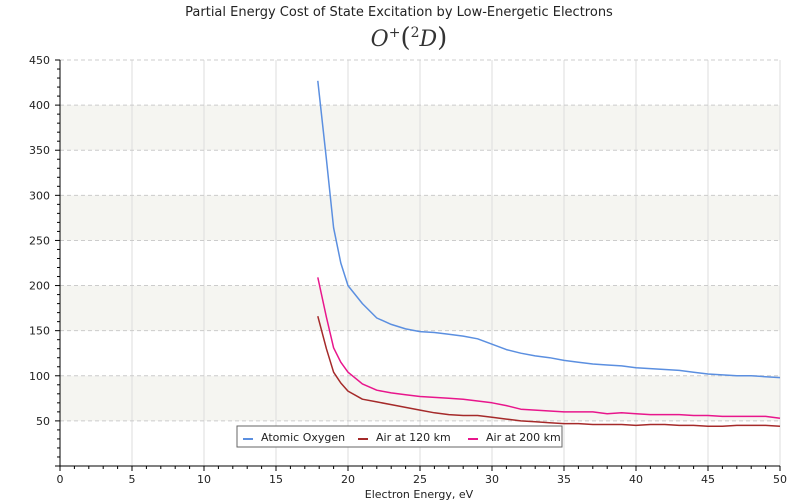  Describe the element at coordinates (276, 479) in the screenshot. I see `x-tick-label: 15` at that location.